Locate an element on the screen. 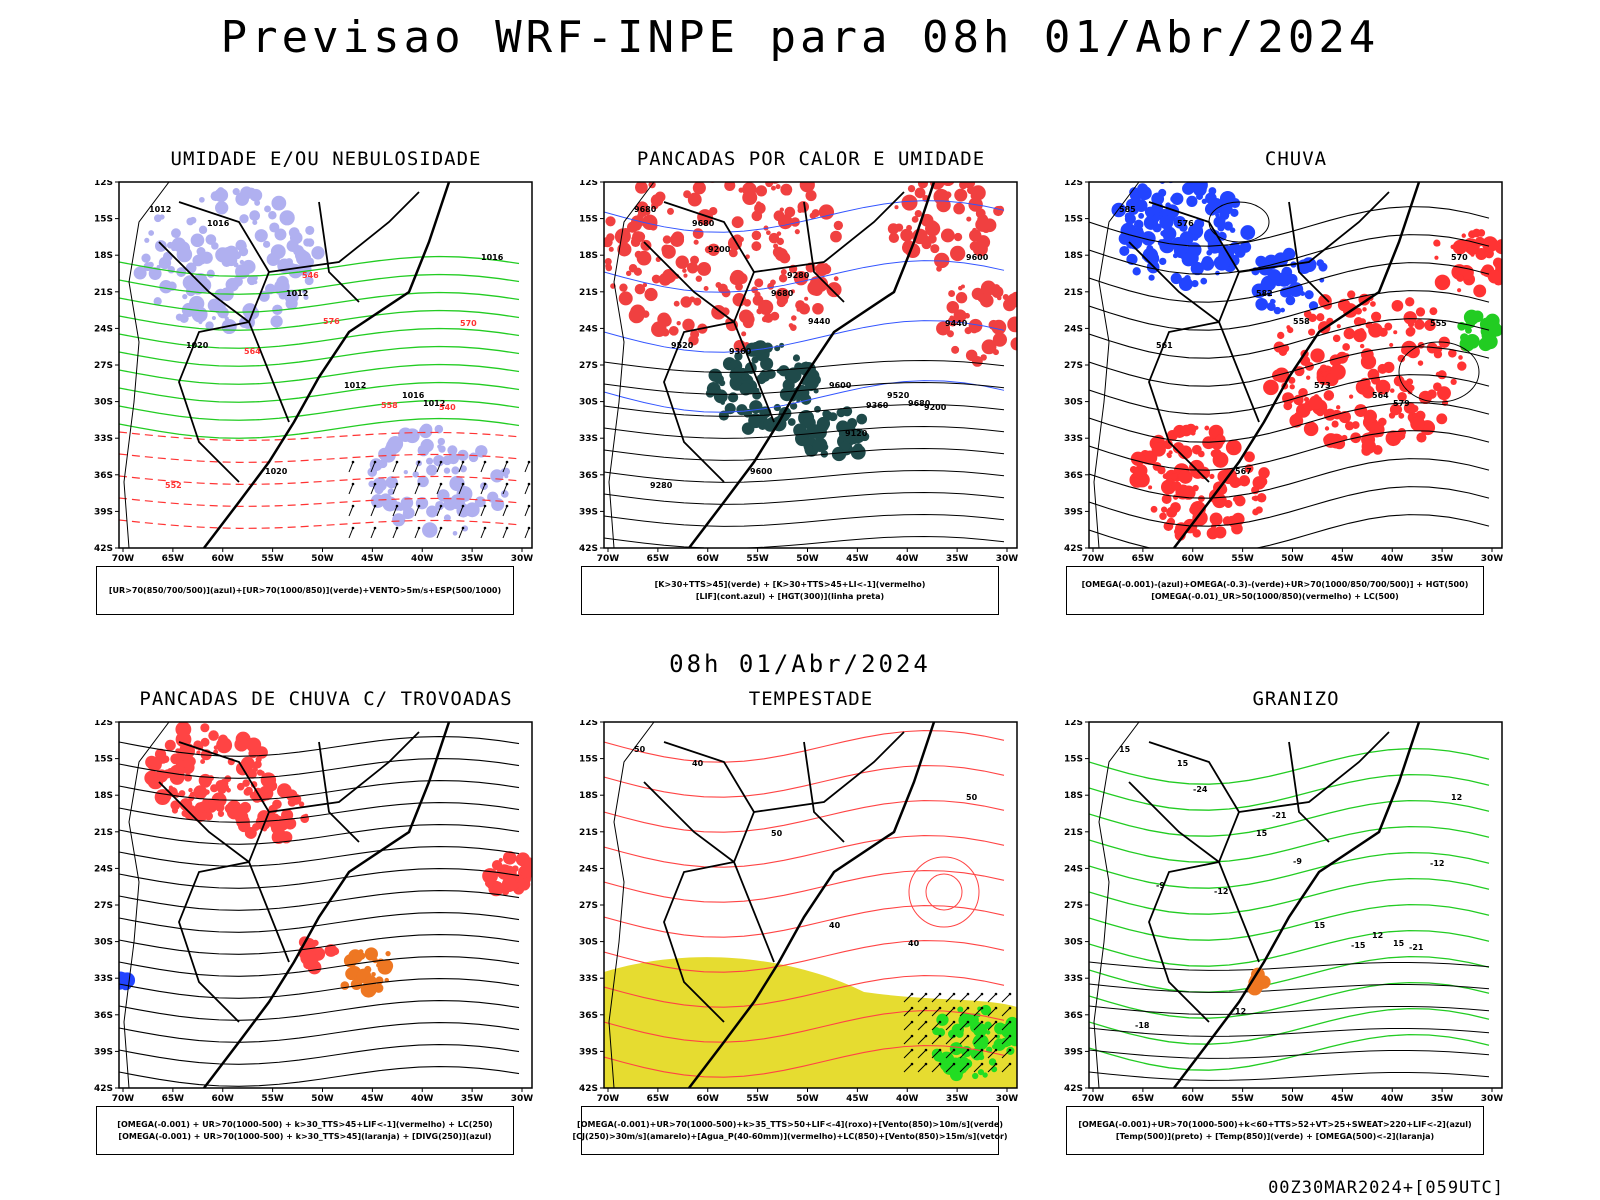 The width and height of the screenshot is (1600, 1200). lat-label: 24S is located at coordinates (588, 869).